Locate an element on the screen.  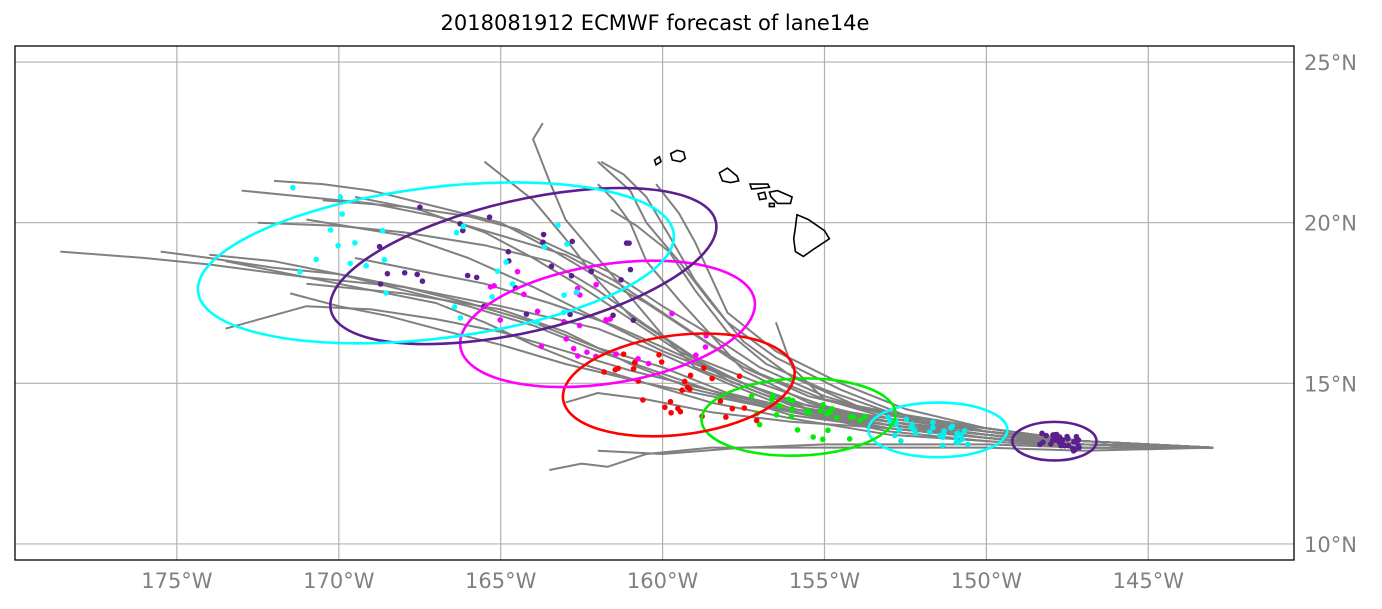
x-tick-label: 175°W is located at coordinates (177, 581).